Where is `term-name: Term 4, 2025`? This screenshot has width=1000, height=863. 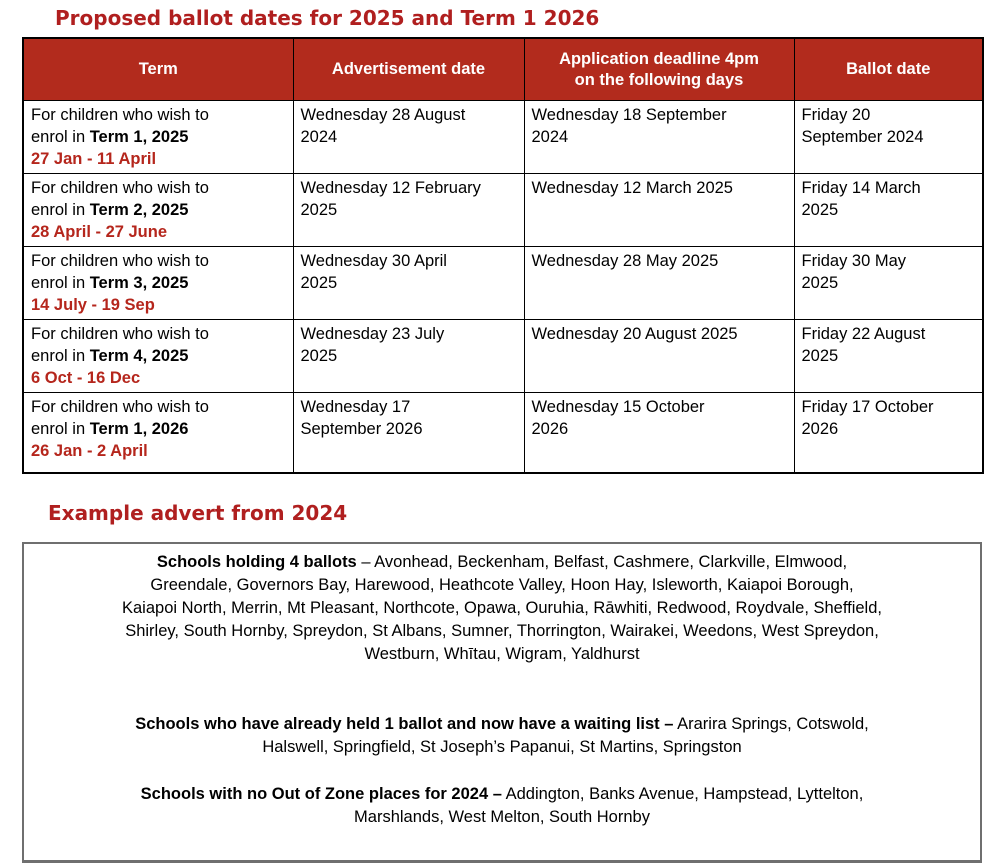 term-name: Term 4, 2025 is located at coordinates (139, 356).